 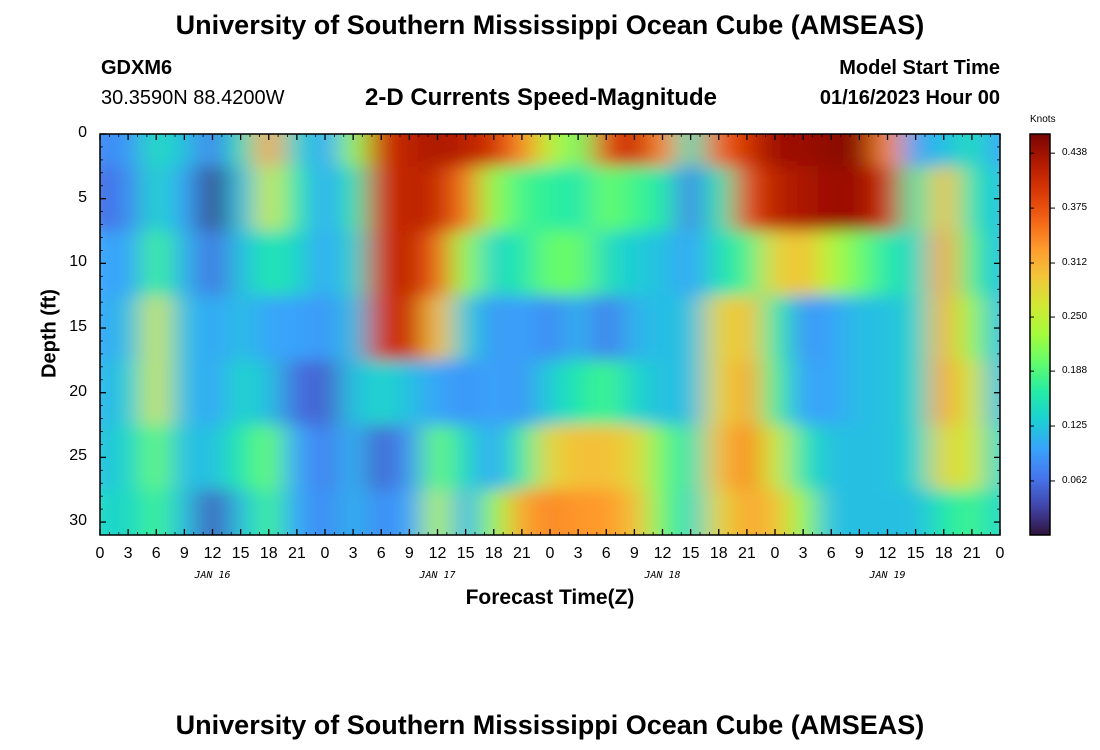 What do you see at coordinates (78, 391) in the screenshot?
I see `y-tick-label: 20` at bounding box center [78, 391].